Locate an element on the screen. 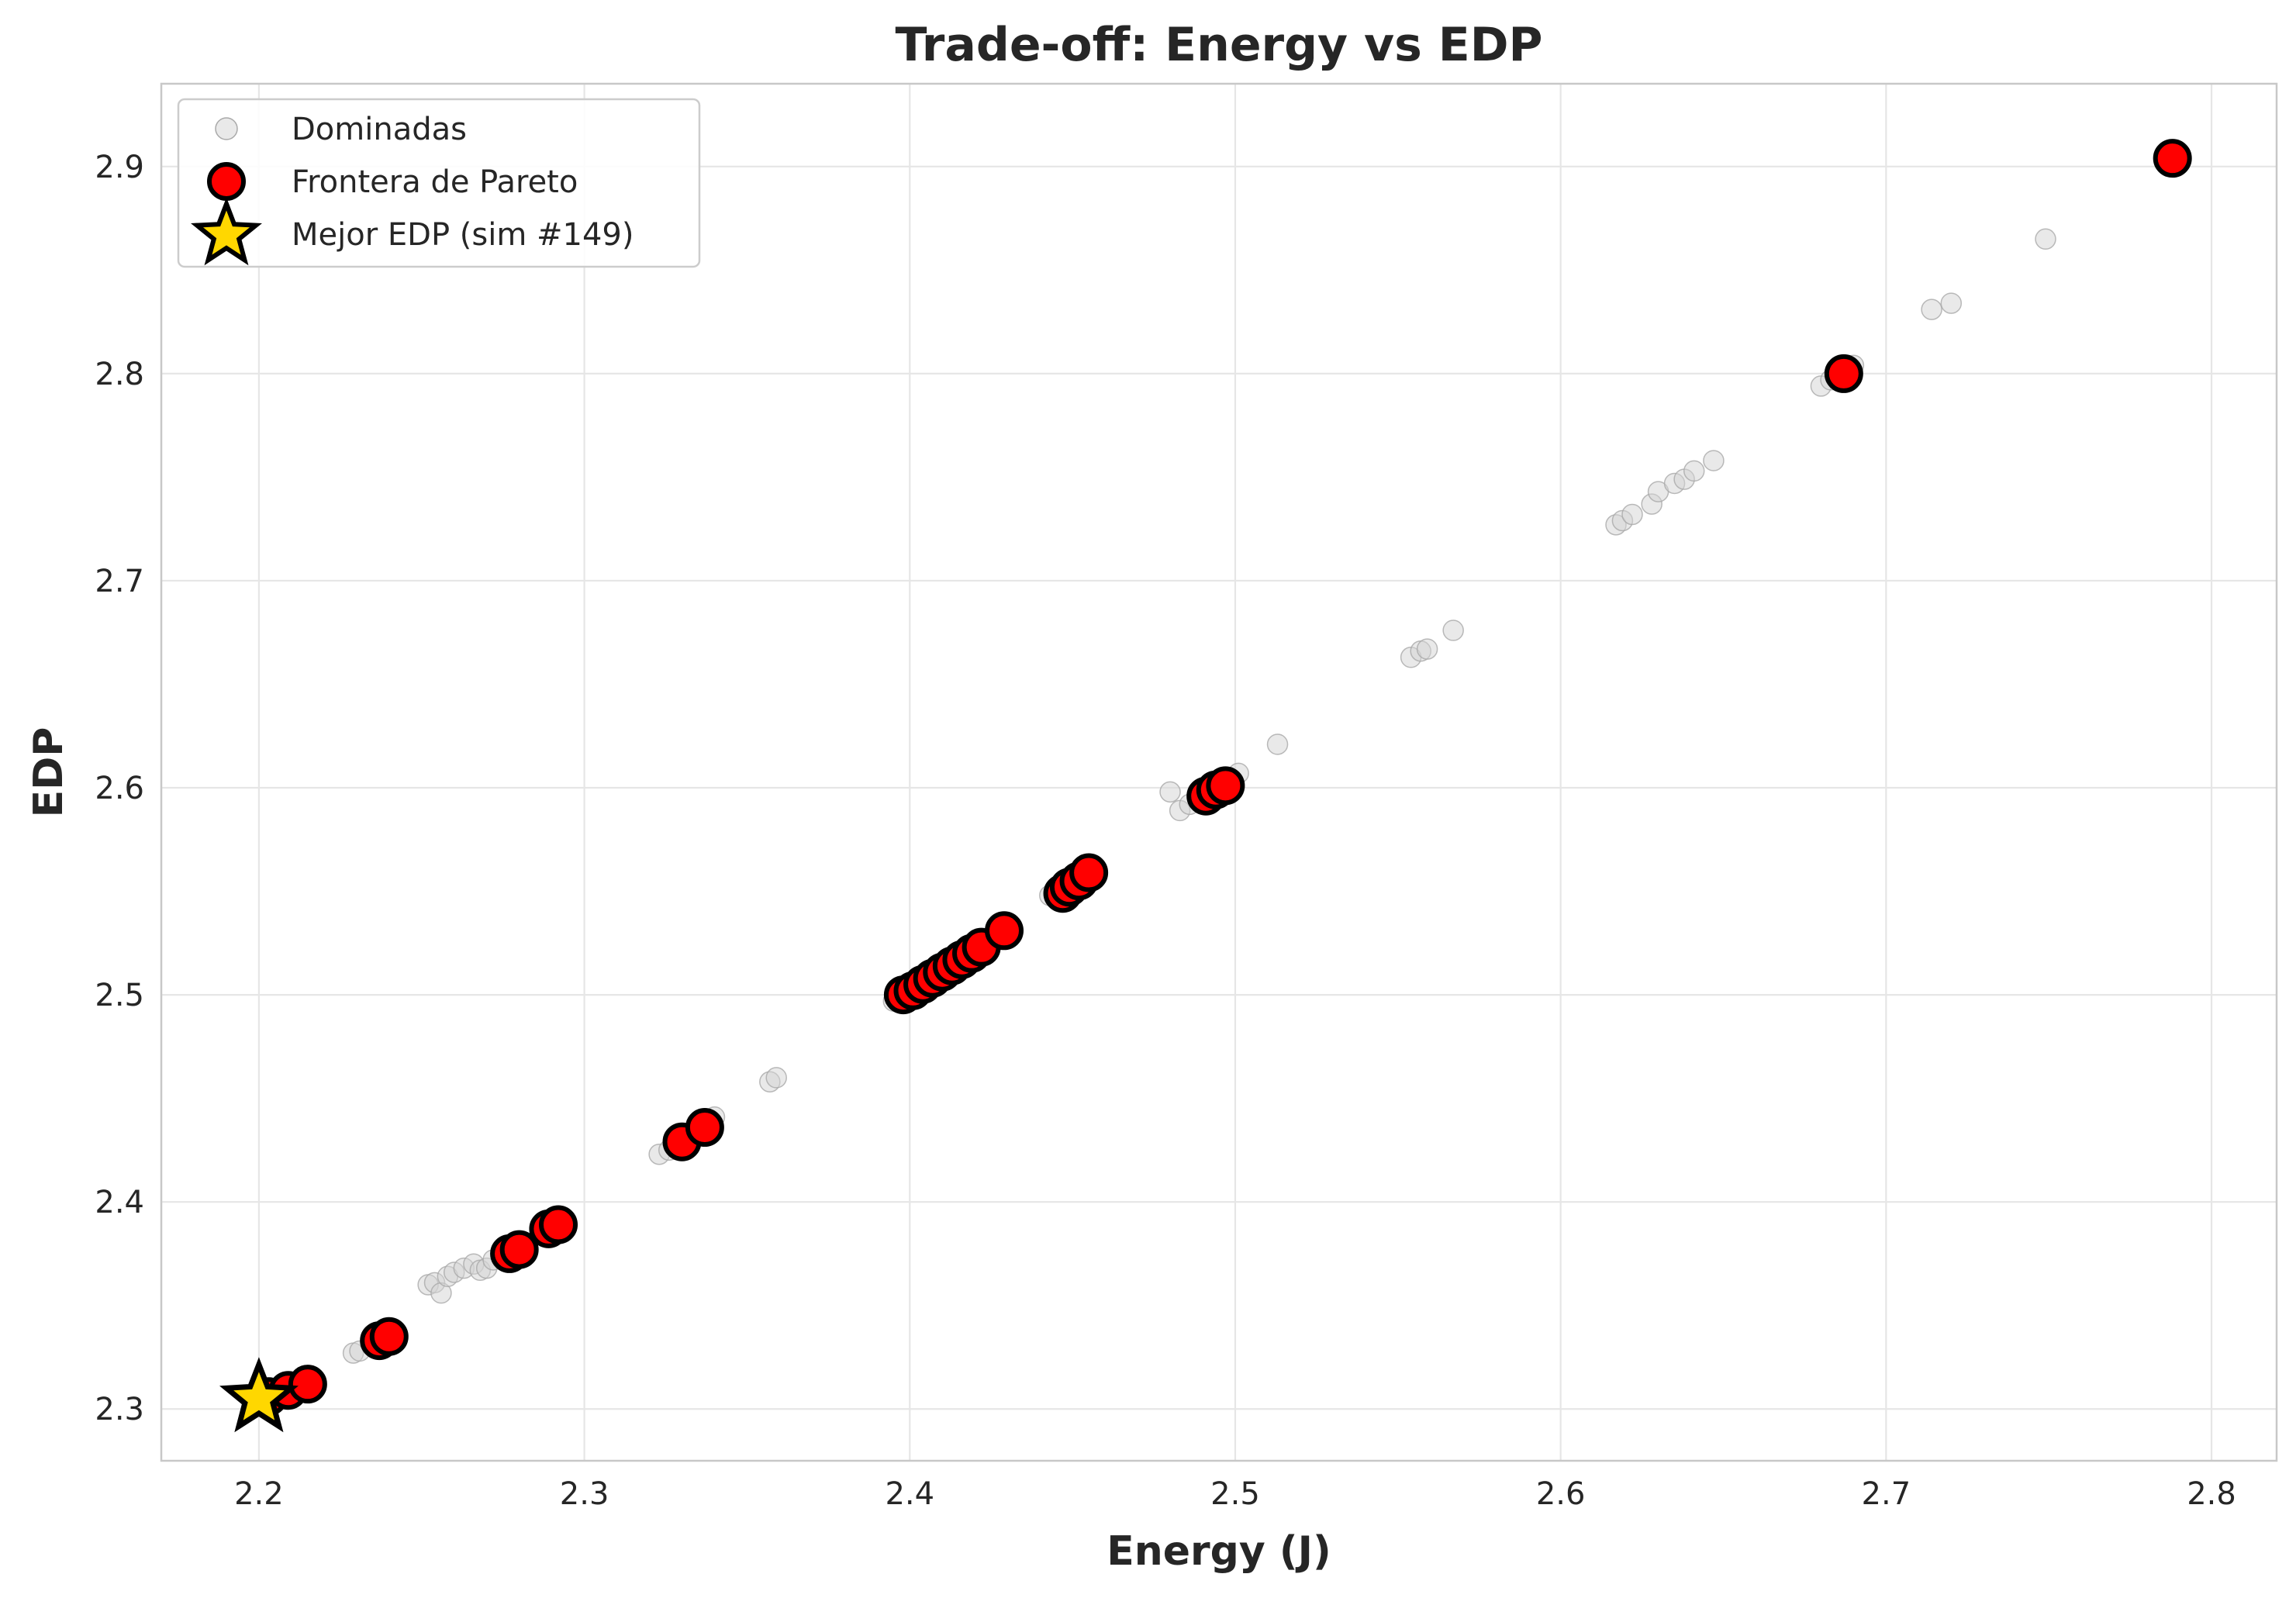 The width and height of the screenshot is (2296, 1598). x-tick-labels: 2.2 2.3 2.4 2.5 2.6 2.7 2.8 is located at coordinates (1235, 1494).